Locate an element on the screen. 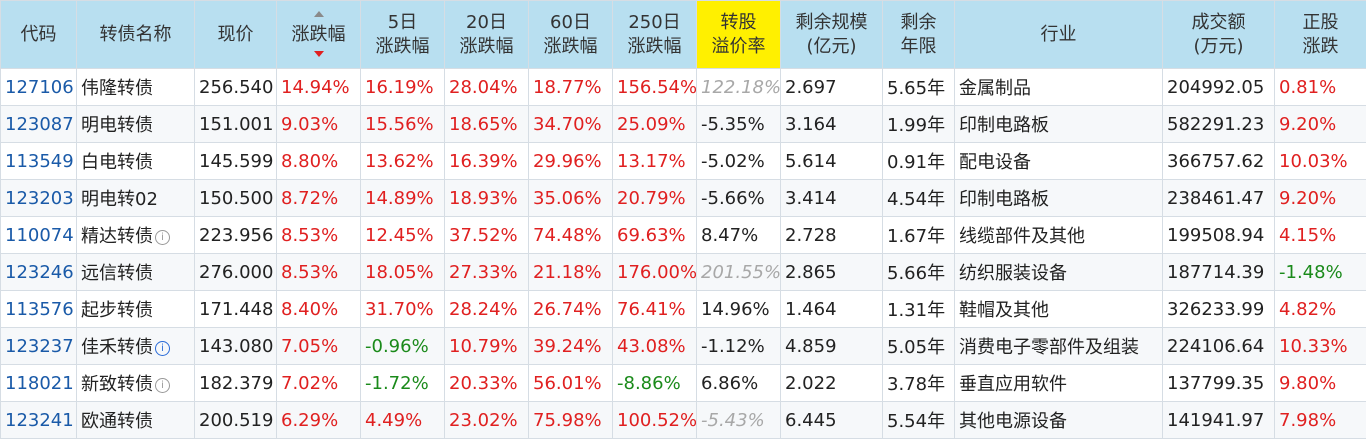 Image resolution: width=1366 pixels, height=440 pixels. bond-code-link: 110074 is located at coordinates (38, 235).